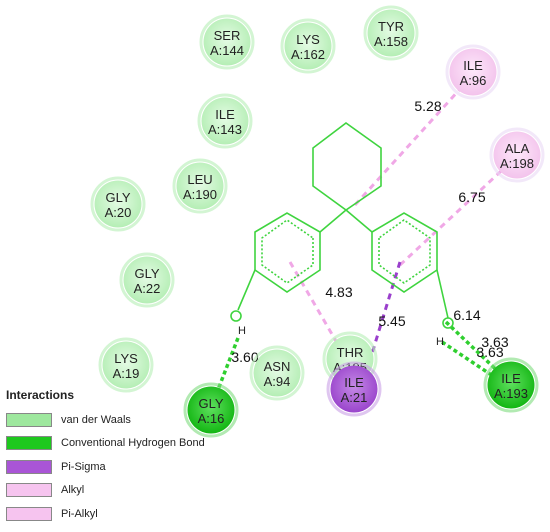  I want to click on residue-name: ASN, so click(277, 366).